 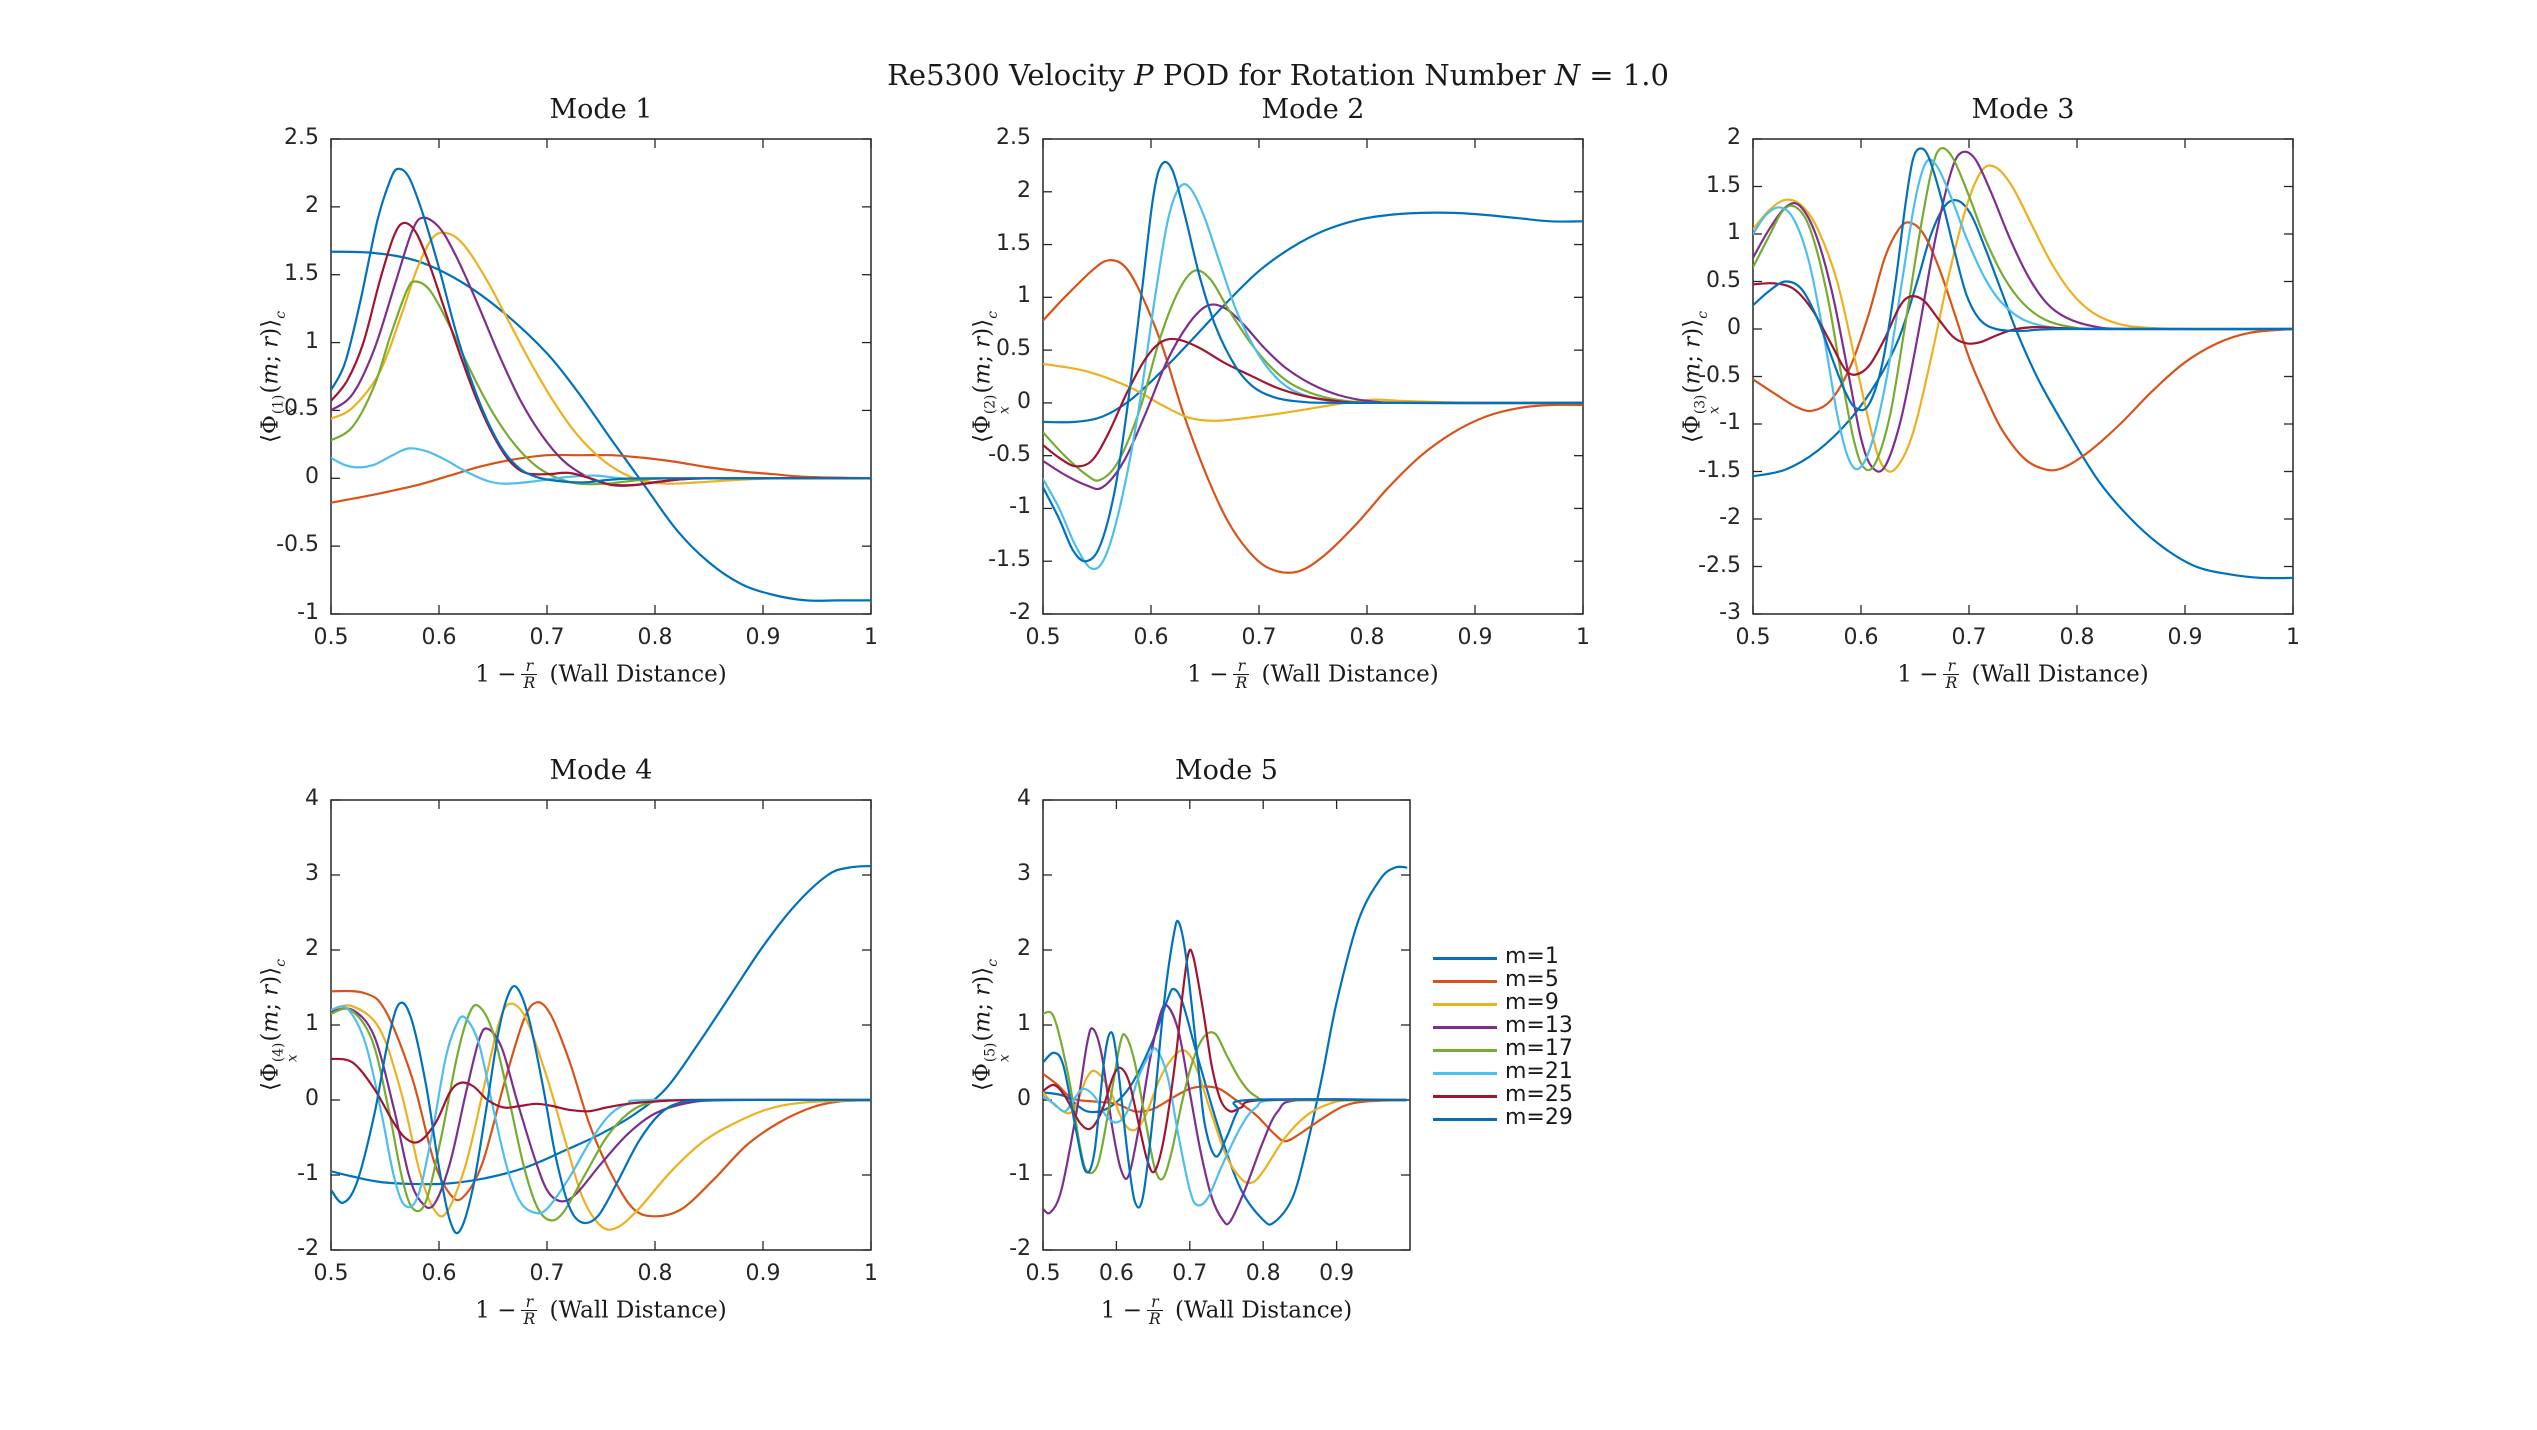 I want to click on legend-label-m=9: m=9, so click(x=1532, y=1002).